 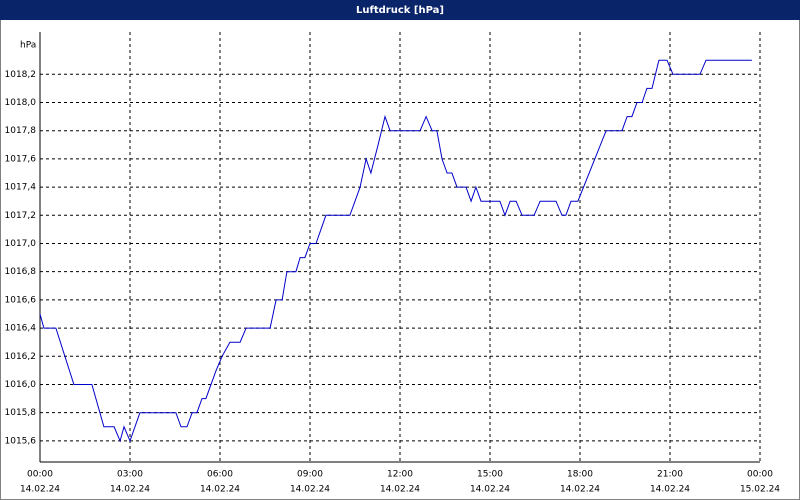 What do you see at coordinates (21, 244) in the screenshot?
I see `y-tick-label: 1017,0` at bounding box center [21, 244].